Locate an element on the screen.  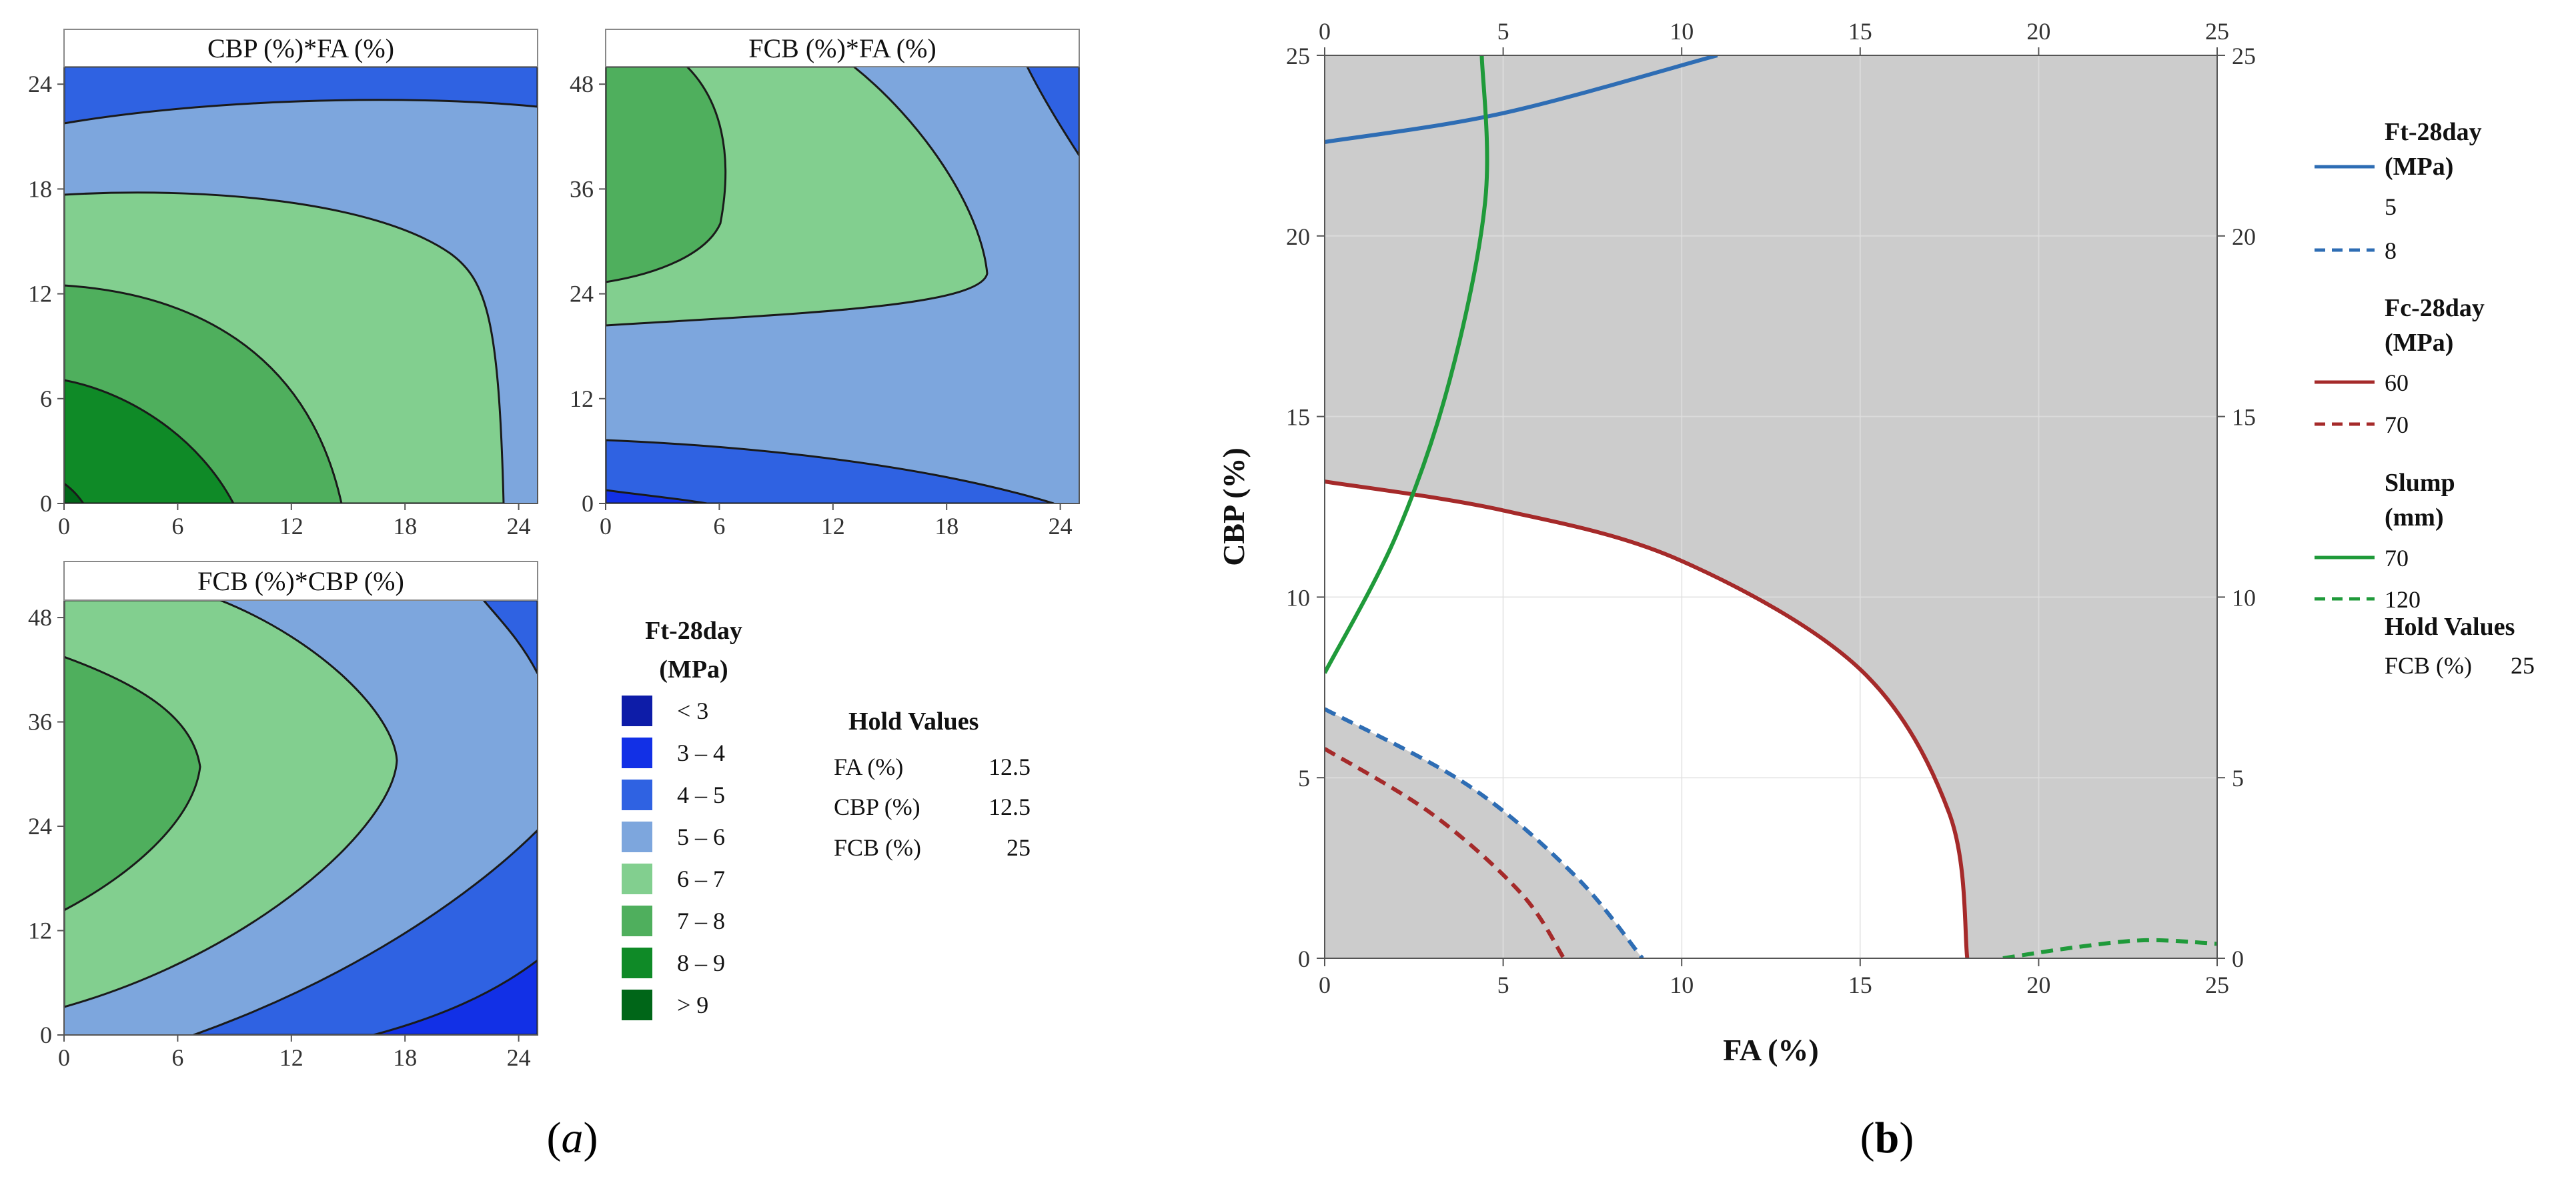
legend-group-fc28: Fc-28day (MPa) 60 70 is located at coordinates (2400, 366).